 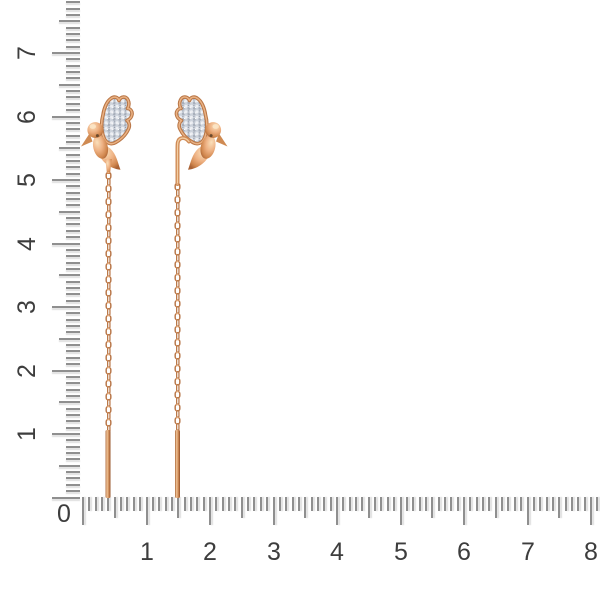 What do you see at coordinates (177, 464) in the screenshot?
I see `right-threader-bar` at bounding box center [177, 464].